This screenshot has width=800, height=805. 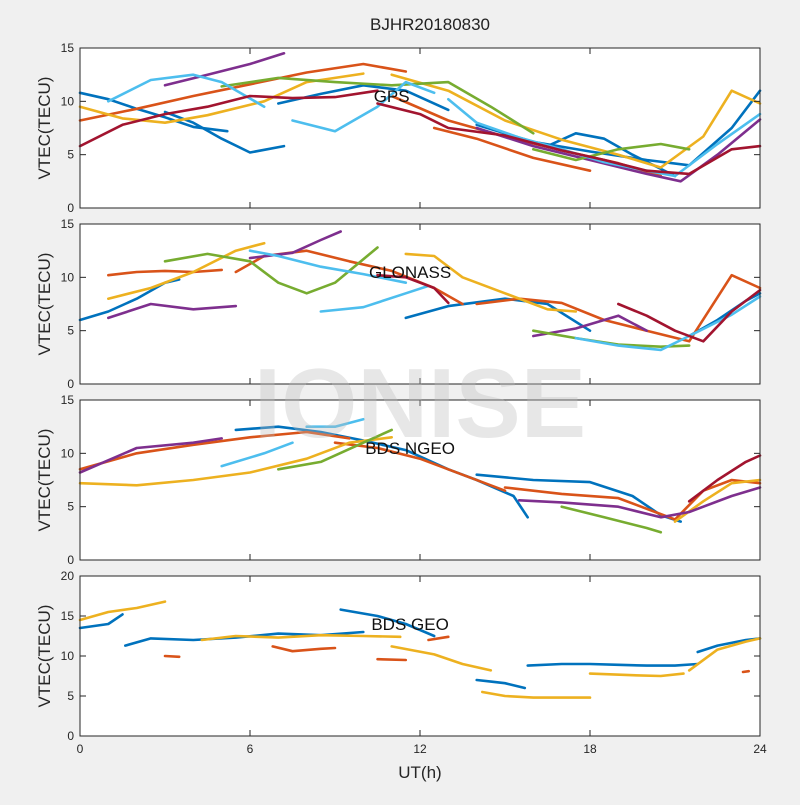 I want to click on y-tick-label: 20, so click(x=68, y=576).